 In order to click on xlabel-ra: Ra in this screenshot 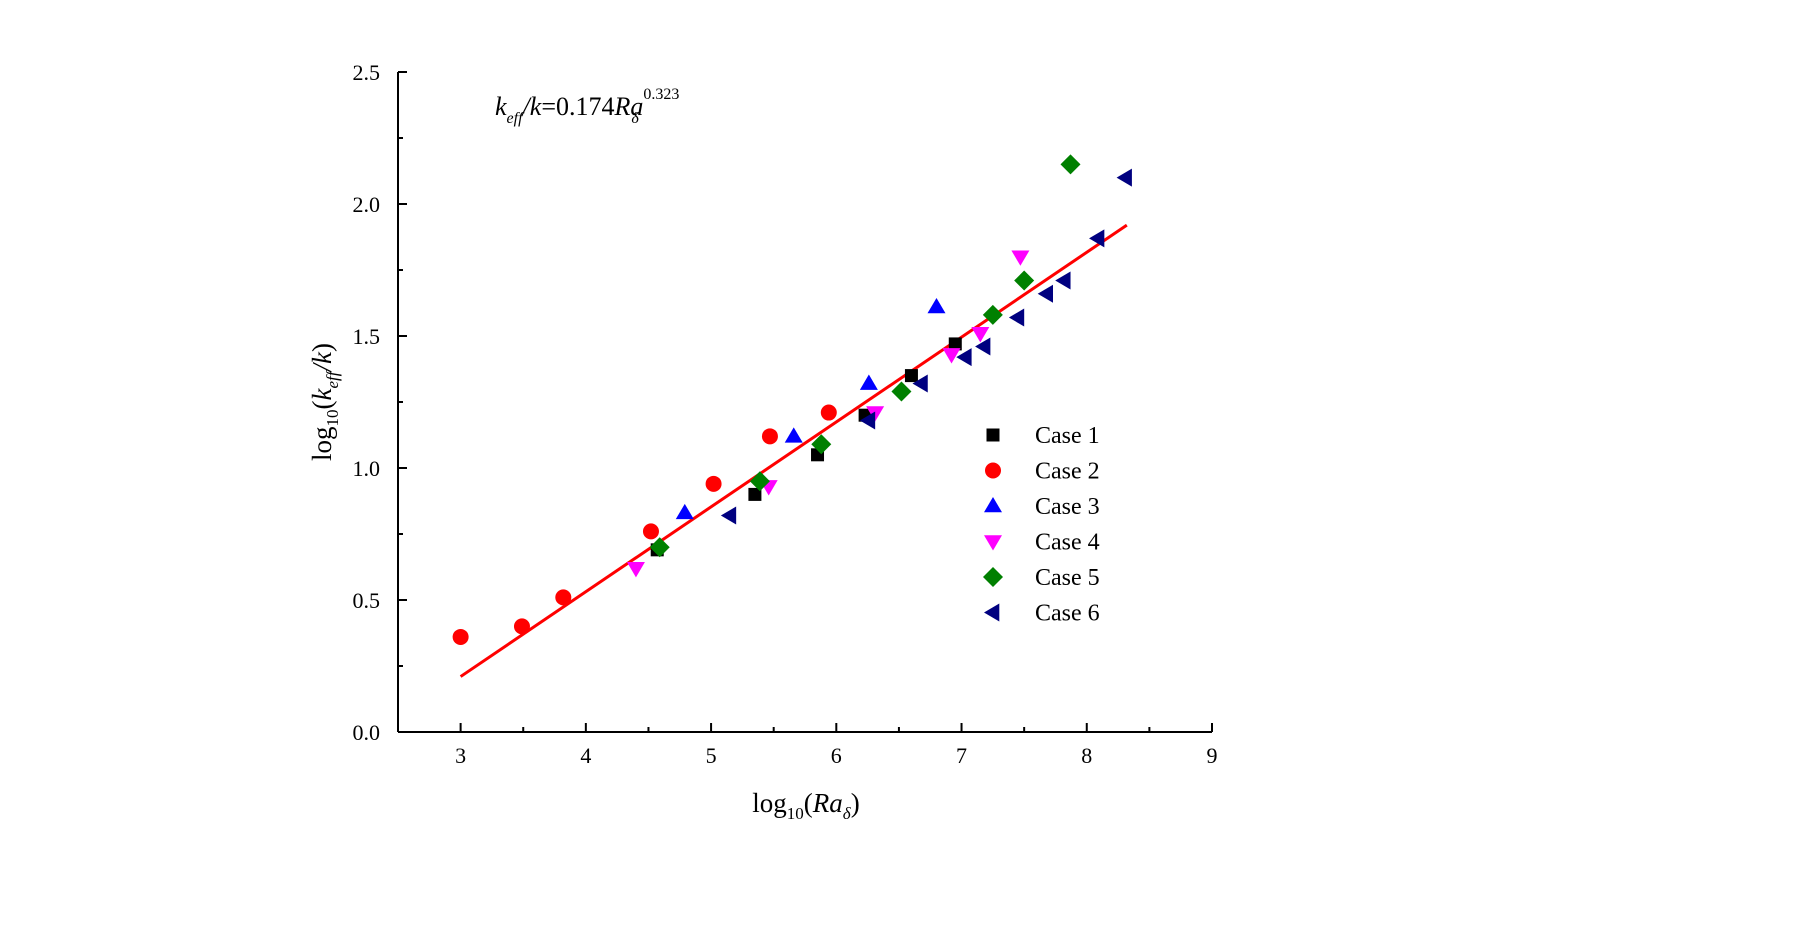, I will do `click(827, 803)`.